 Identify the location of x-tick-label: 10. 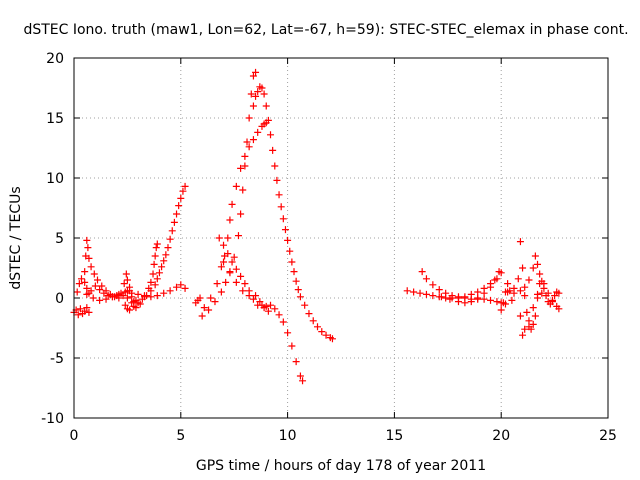
(288, 436).